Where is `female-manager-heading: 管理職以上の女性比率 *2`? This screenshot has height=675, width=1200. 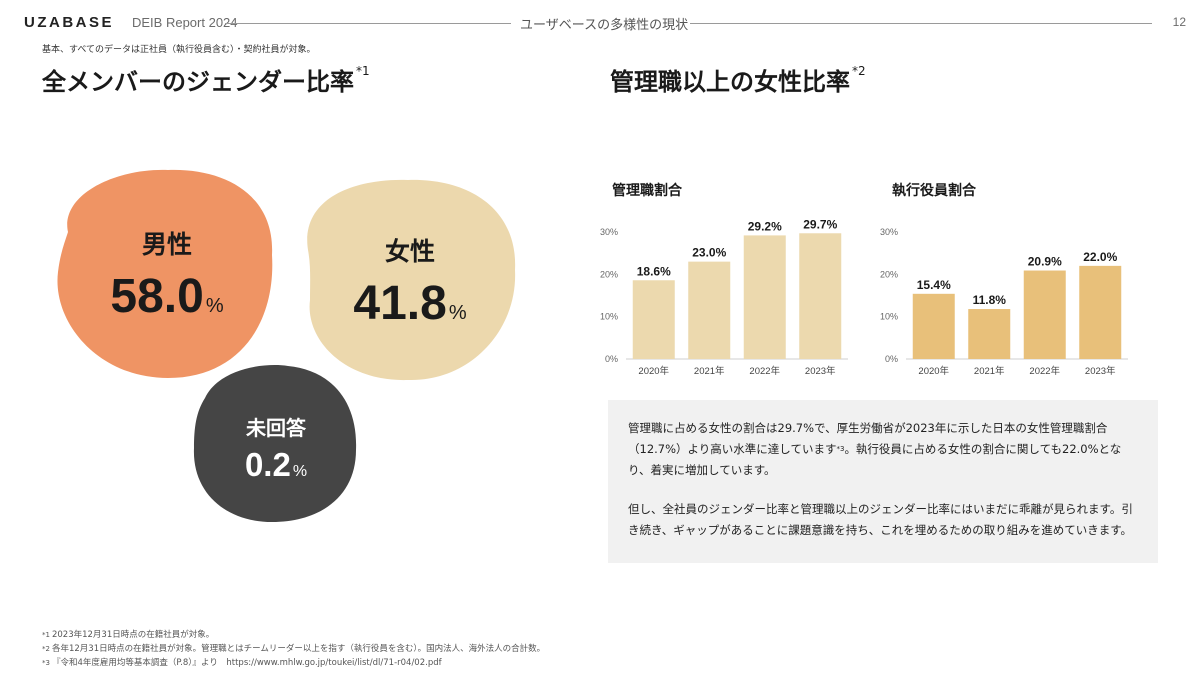
female-manager-heading: 管理職以上の女性比率 *2 is located at coordinates (738, 79).